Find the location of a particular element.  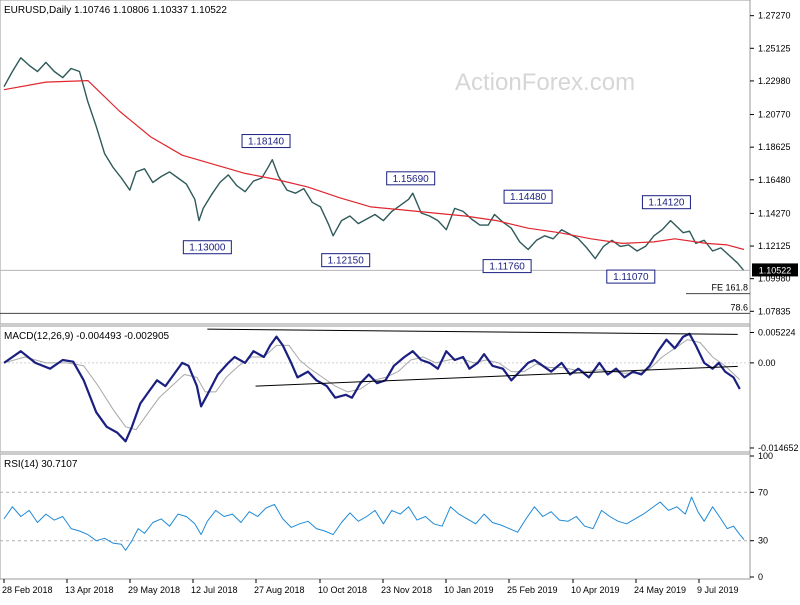

x-tick-label: 28 Feb 2018 is located at coordinates (27, 590).